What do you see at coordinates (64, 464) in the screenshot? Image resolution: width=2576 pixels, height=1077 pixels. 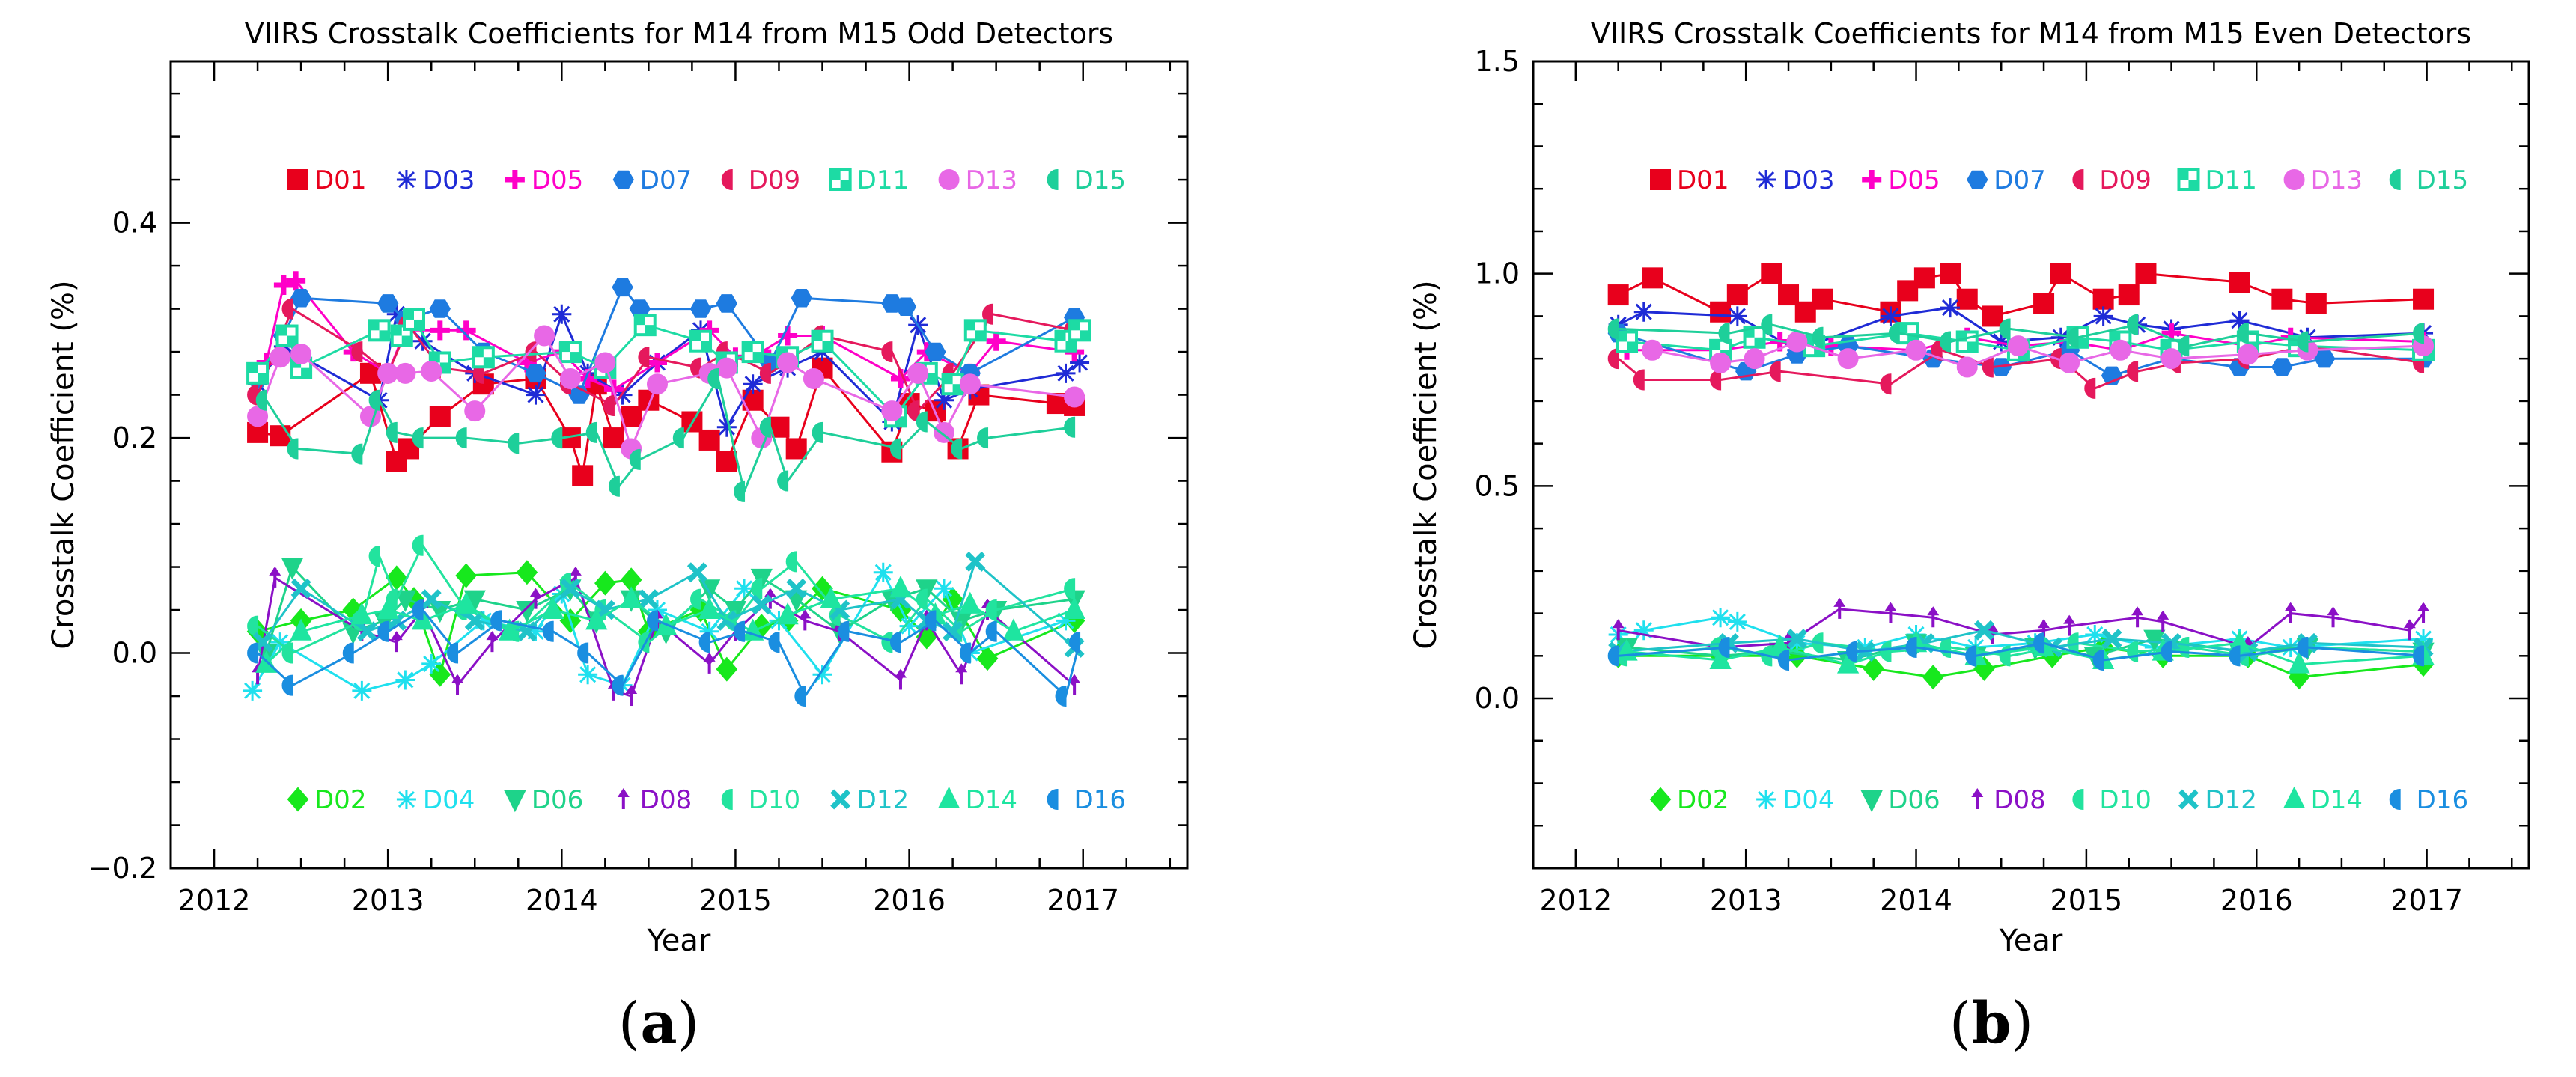 I see `y-axis-label: Crosstalk Coefficient (%)` at bounding box center [64, 464].